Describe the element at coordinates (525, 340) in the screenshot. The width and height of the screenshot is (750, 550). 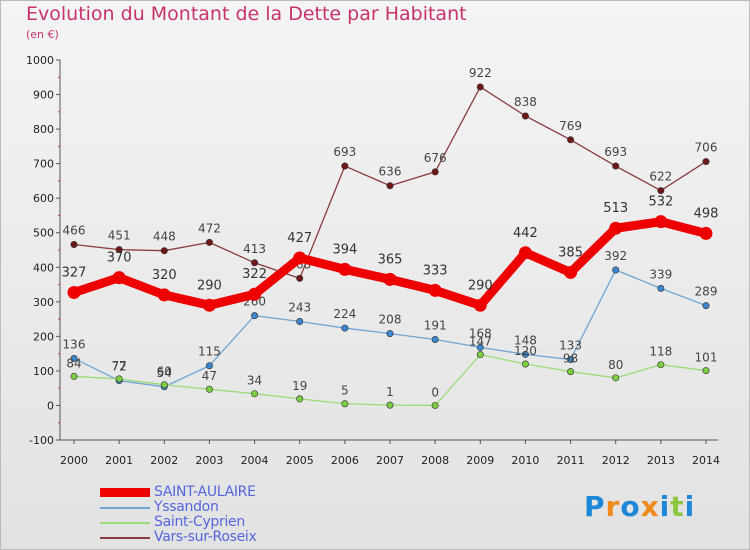
I see `data-label: 148` at that location.